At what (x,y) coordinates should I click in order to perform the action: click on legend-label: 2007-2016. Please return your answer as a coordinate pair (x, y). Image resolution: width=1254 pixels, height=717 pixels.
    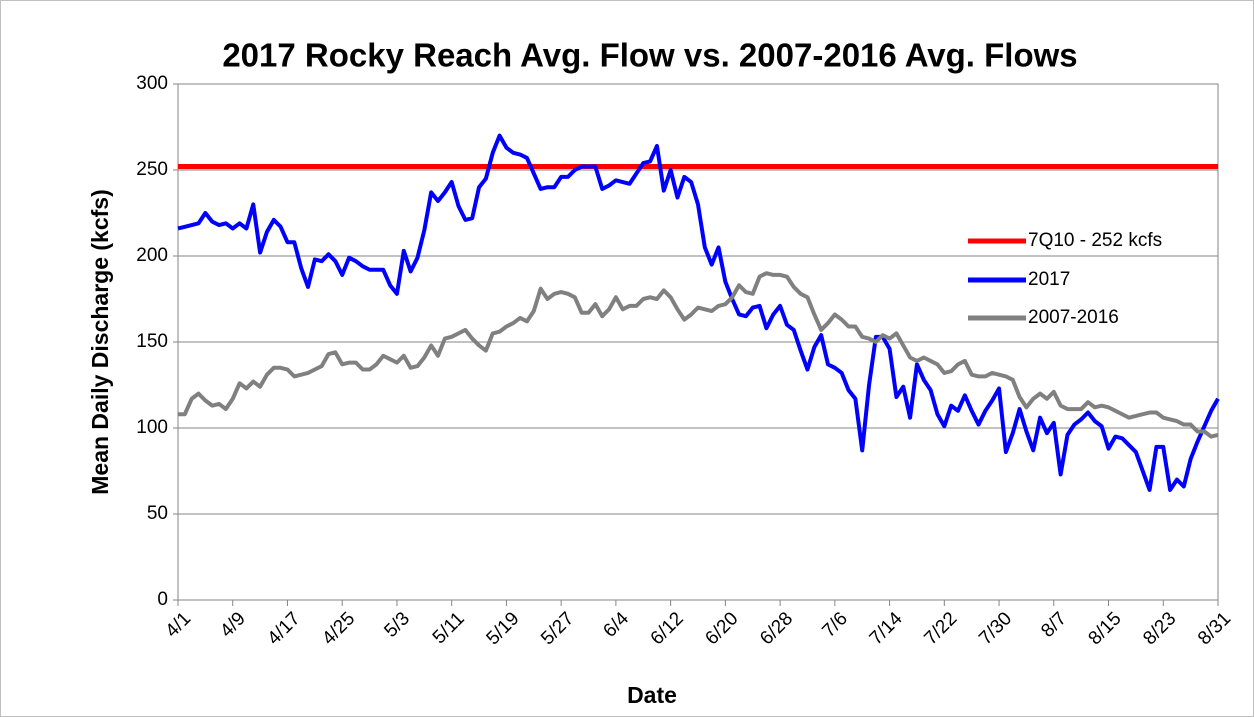
    Looking at the image, I should click on (1073, 317).